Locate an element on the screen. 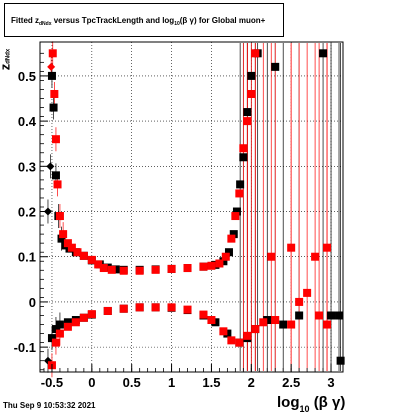 The width and height of the screenshot is (400, 414). title-prefix: Fitted z is located at coordinates (25, 20).